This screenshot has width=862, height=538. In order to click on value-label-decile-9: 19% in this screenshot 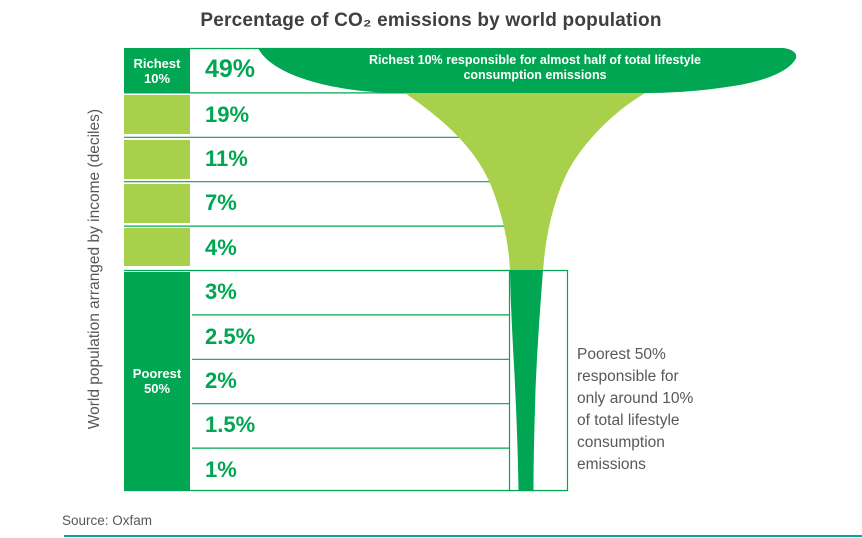, I will do `click(227, 114)`.